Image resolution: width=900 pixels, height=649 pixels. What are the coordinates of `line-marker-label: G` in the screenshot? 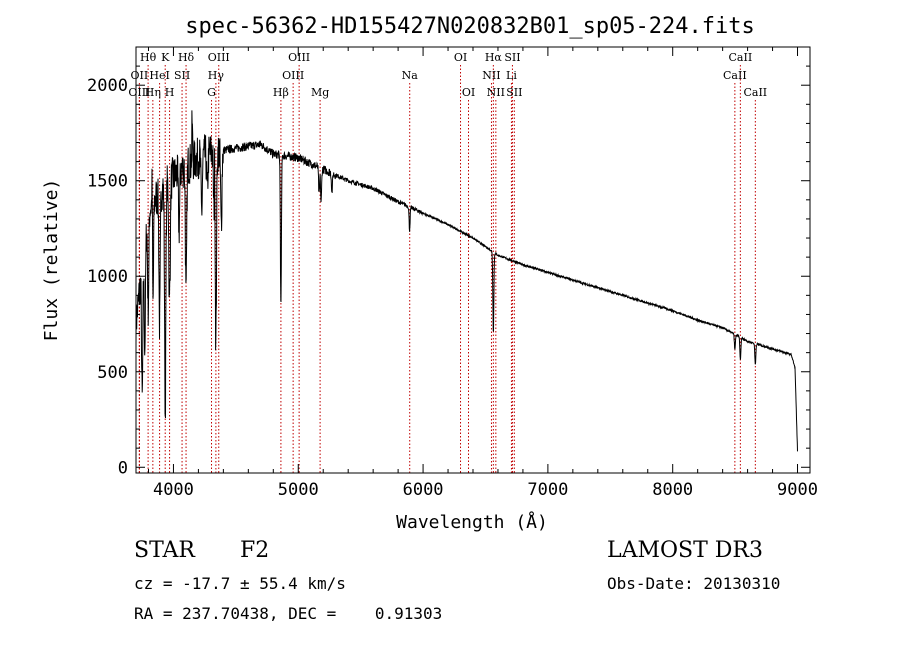 It's located at (211, 92).